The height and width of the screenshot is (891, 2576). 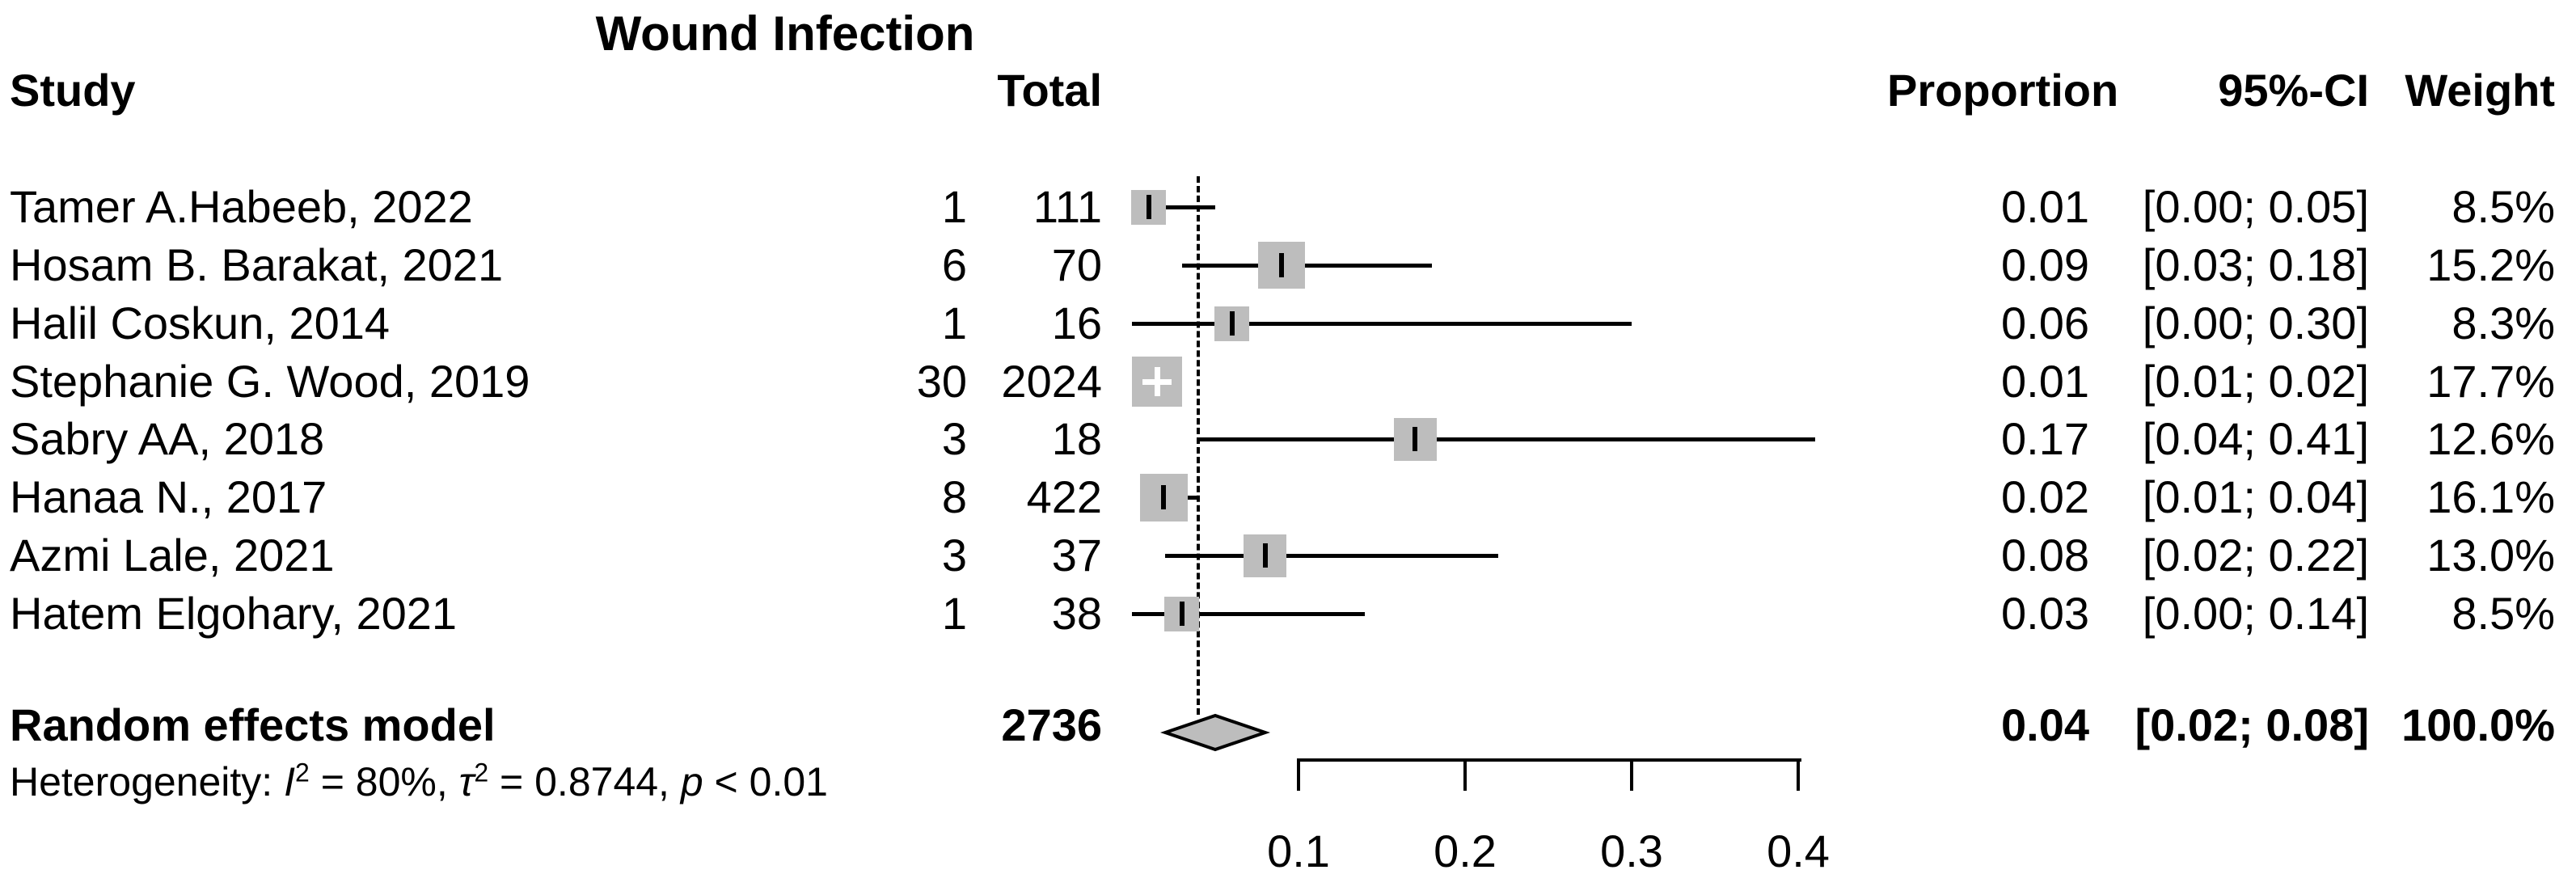 I want to click on x-axis-tick-label: 0.4, so click(x=1798, y=851).